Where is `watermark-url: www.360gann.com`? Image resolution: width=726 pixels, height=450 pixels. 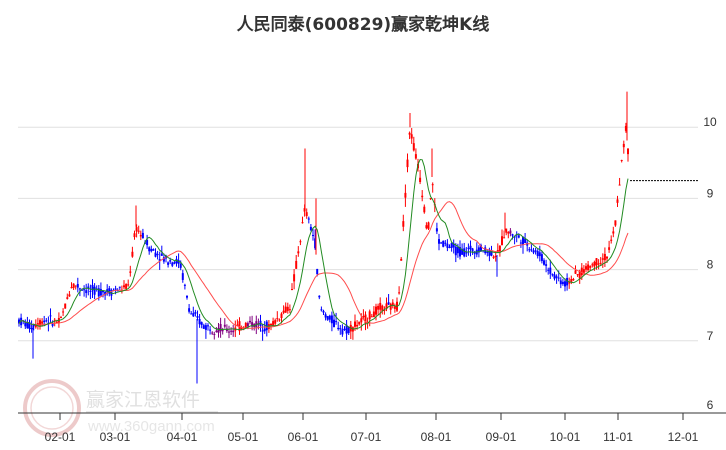
watermark-url: www.360gann.com is located at coordinates (151, 426).